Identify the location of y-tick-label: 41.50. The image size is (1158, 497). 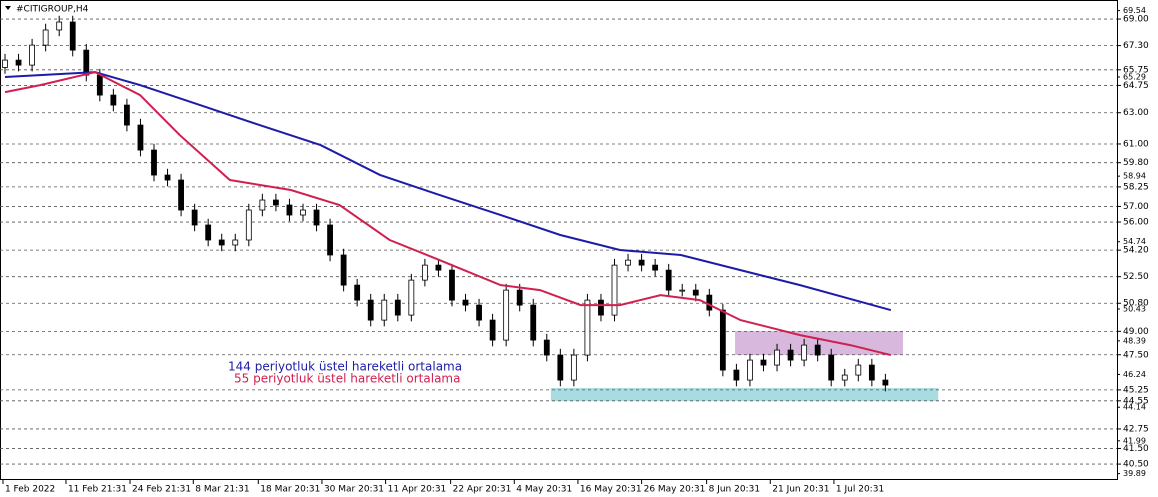
(1136, 449).